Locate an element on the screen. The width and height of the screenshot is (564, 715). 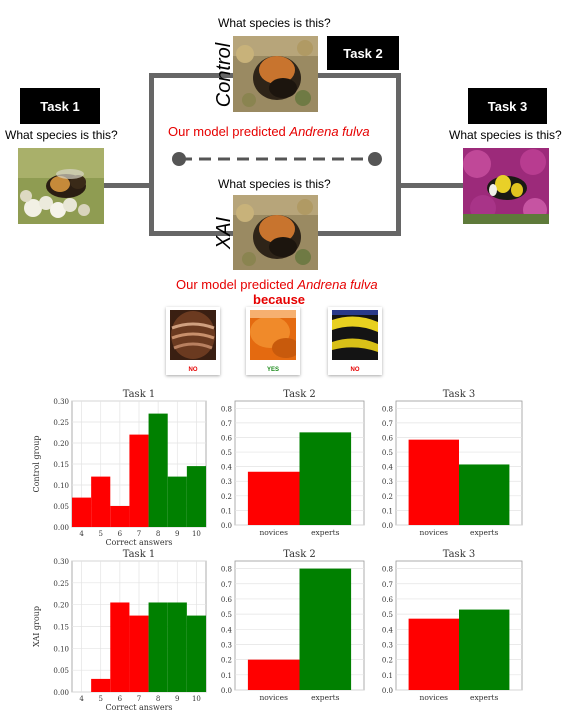
y-tick-label: 0.30 is located at coordinates (61, 562).